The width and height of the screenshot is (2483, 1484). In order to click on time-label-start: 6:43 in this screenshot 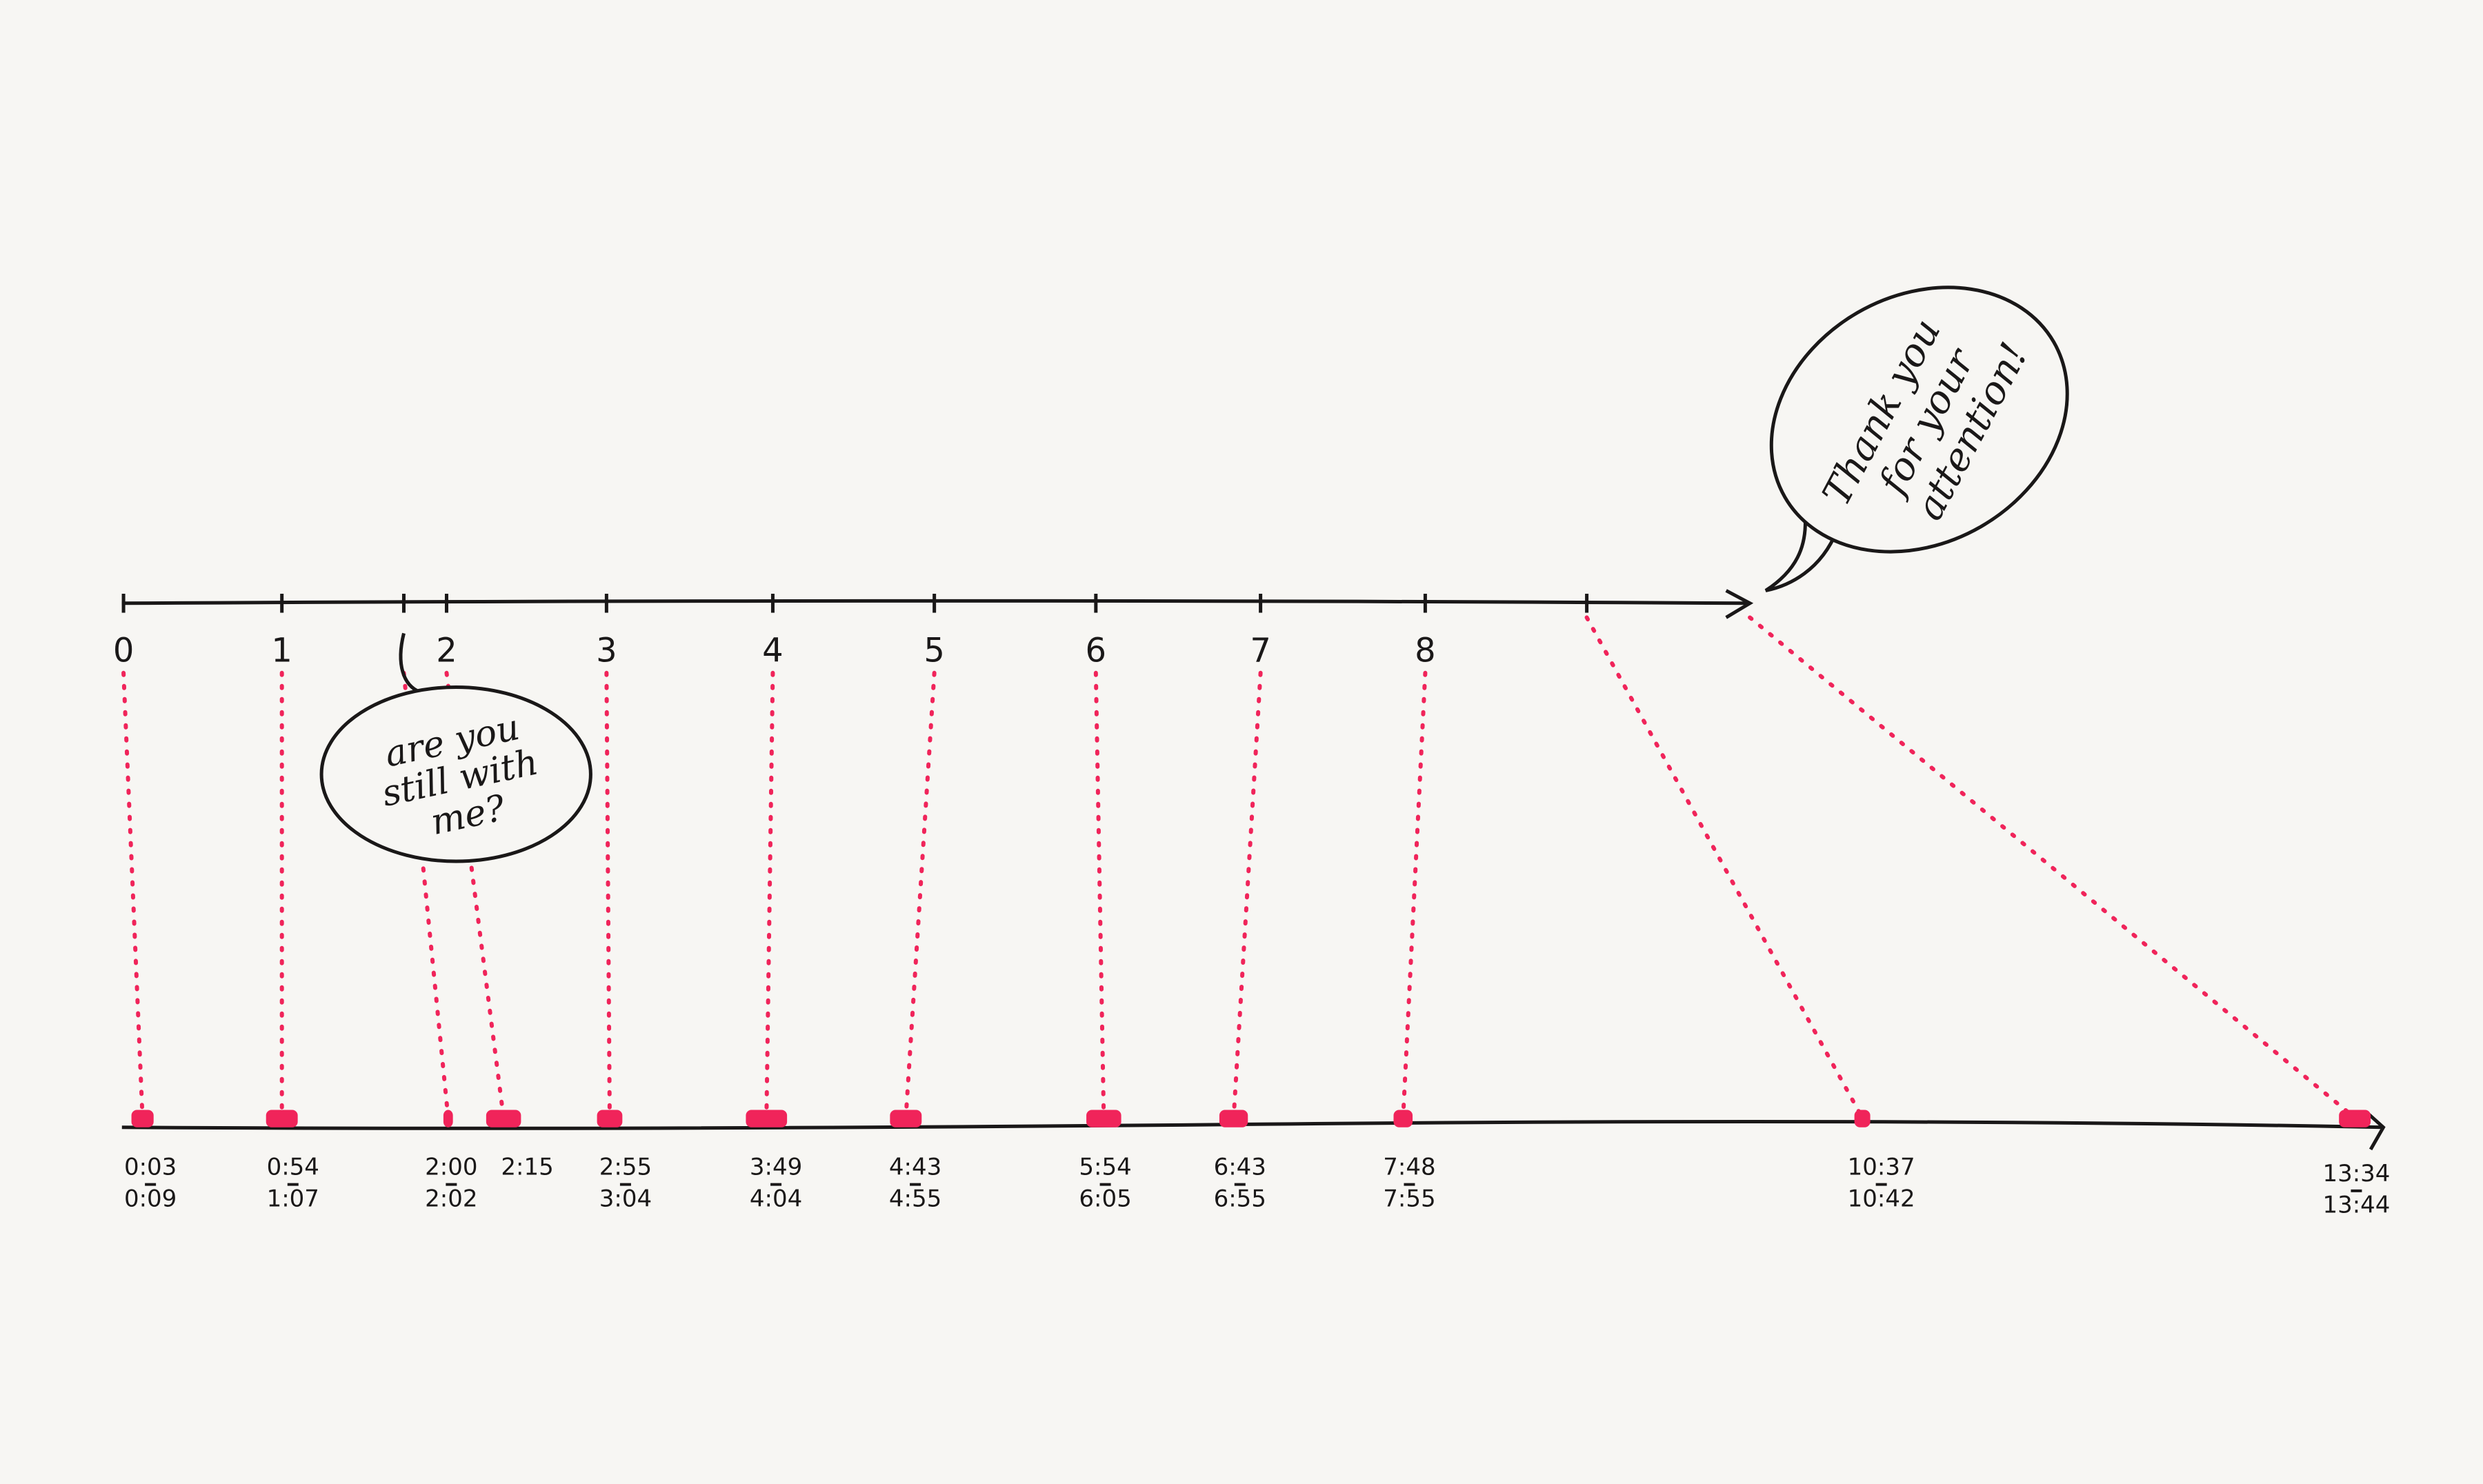, I will do `click(1240, 1167)`.